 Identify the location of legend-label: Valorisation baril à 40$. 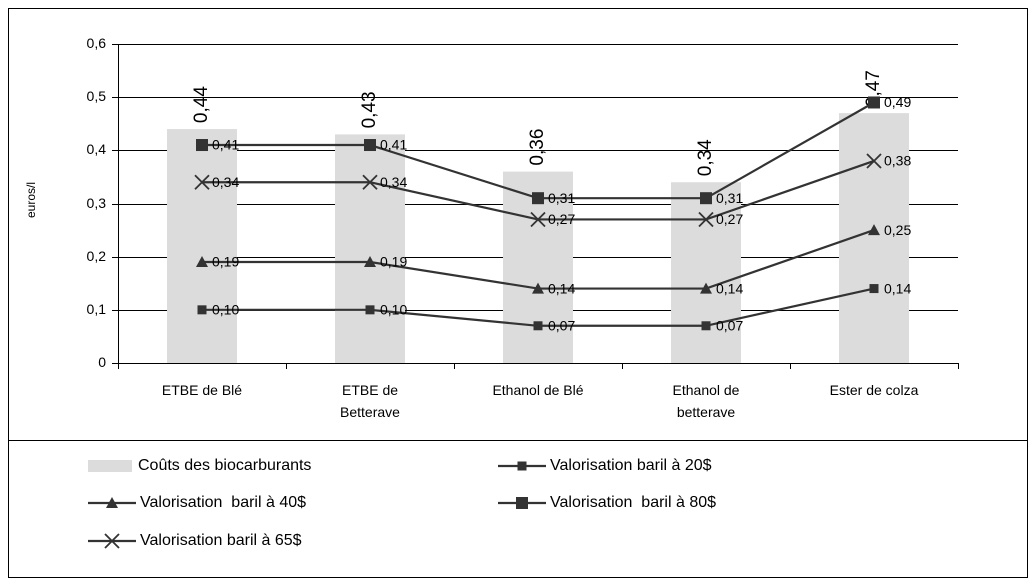
(223, 502).